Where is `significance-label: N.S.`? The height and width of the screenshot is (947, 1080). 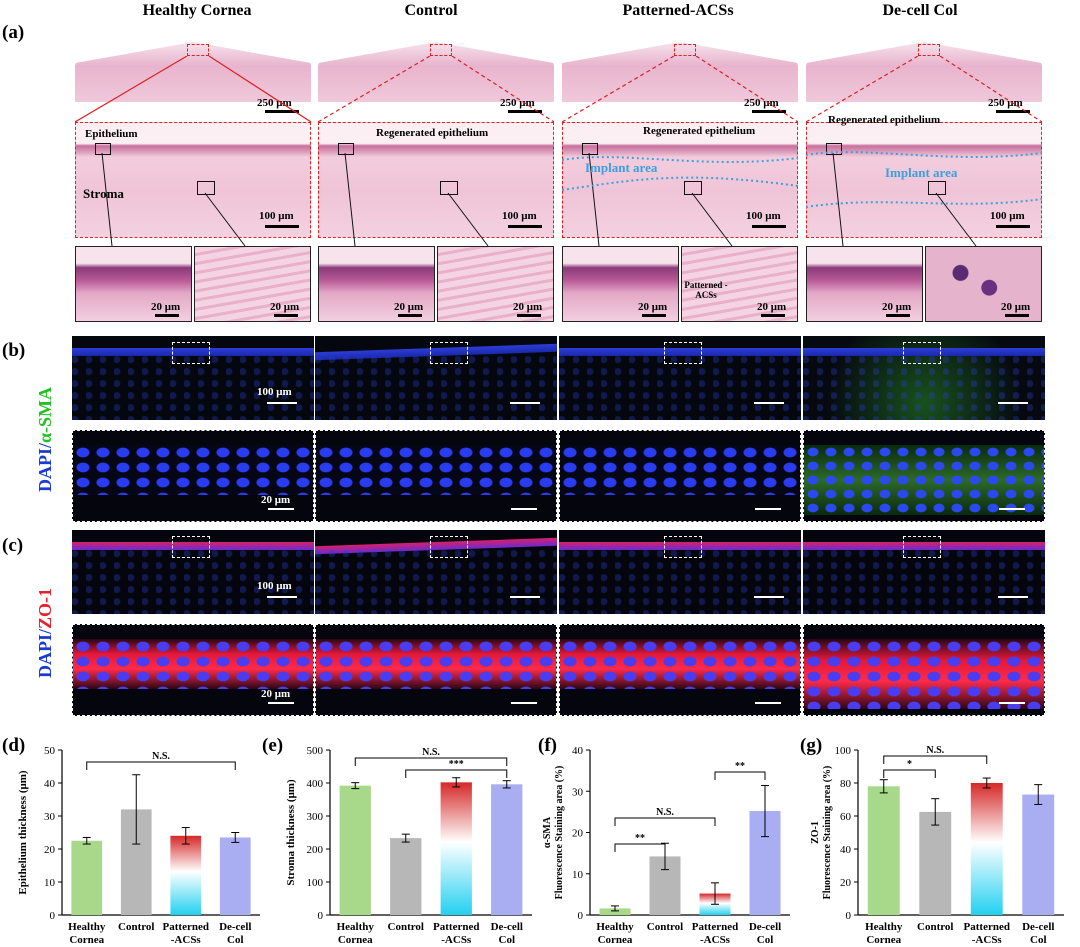 significance-label: N.S. is located at coordinates (161, 756).